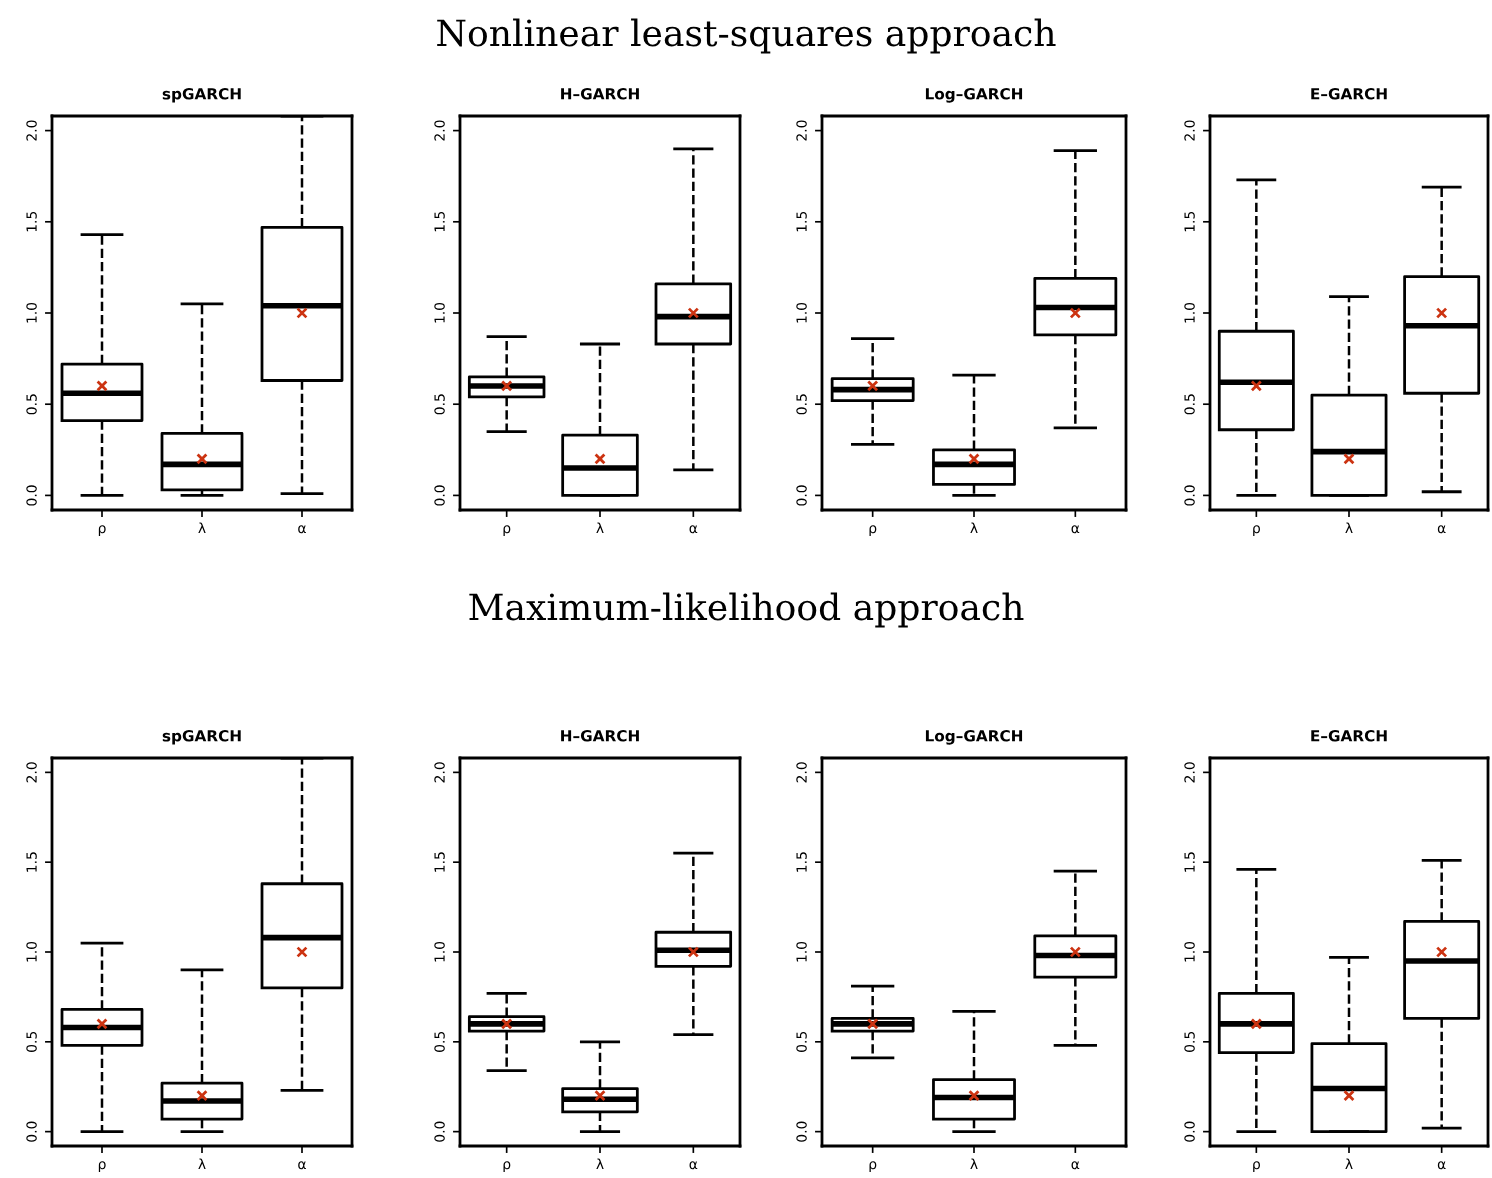 The image size is (1492, 1178). I want to click on text: Nonlinear least-squares approach, so click(746, 36).